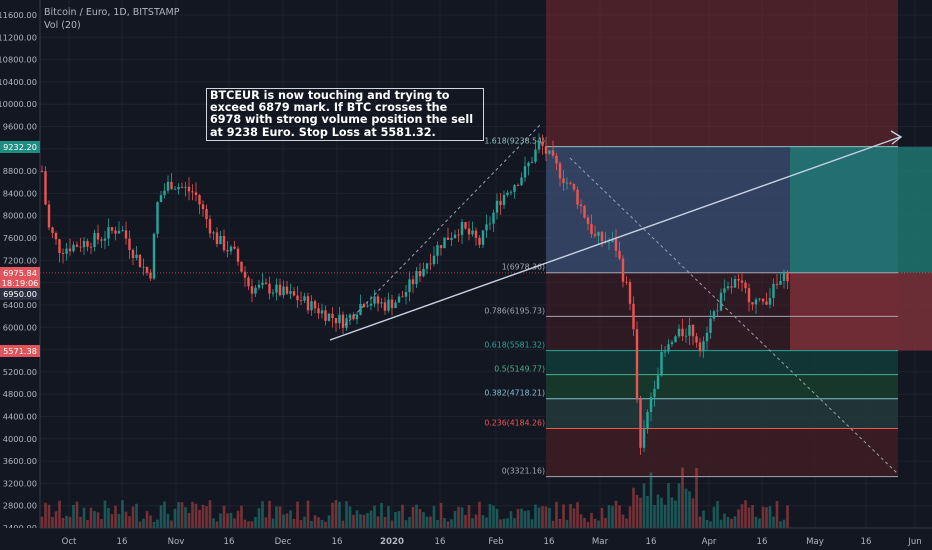 This screenshot has width=932, height=550. What do you see at coordinates (442, 225) in the screenshot?
I see `dashed-up-projection` at bounding box center [442, 225].